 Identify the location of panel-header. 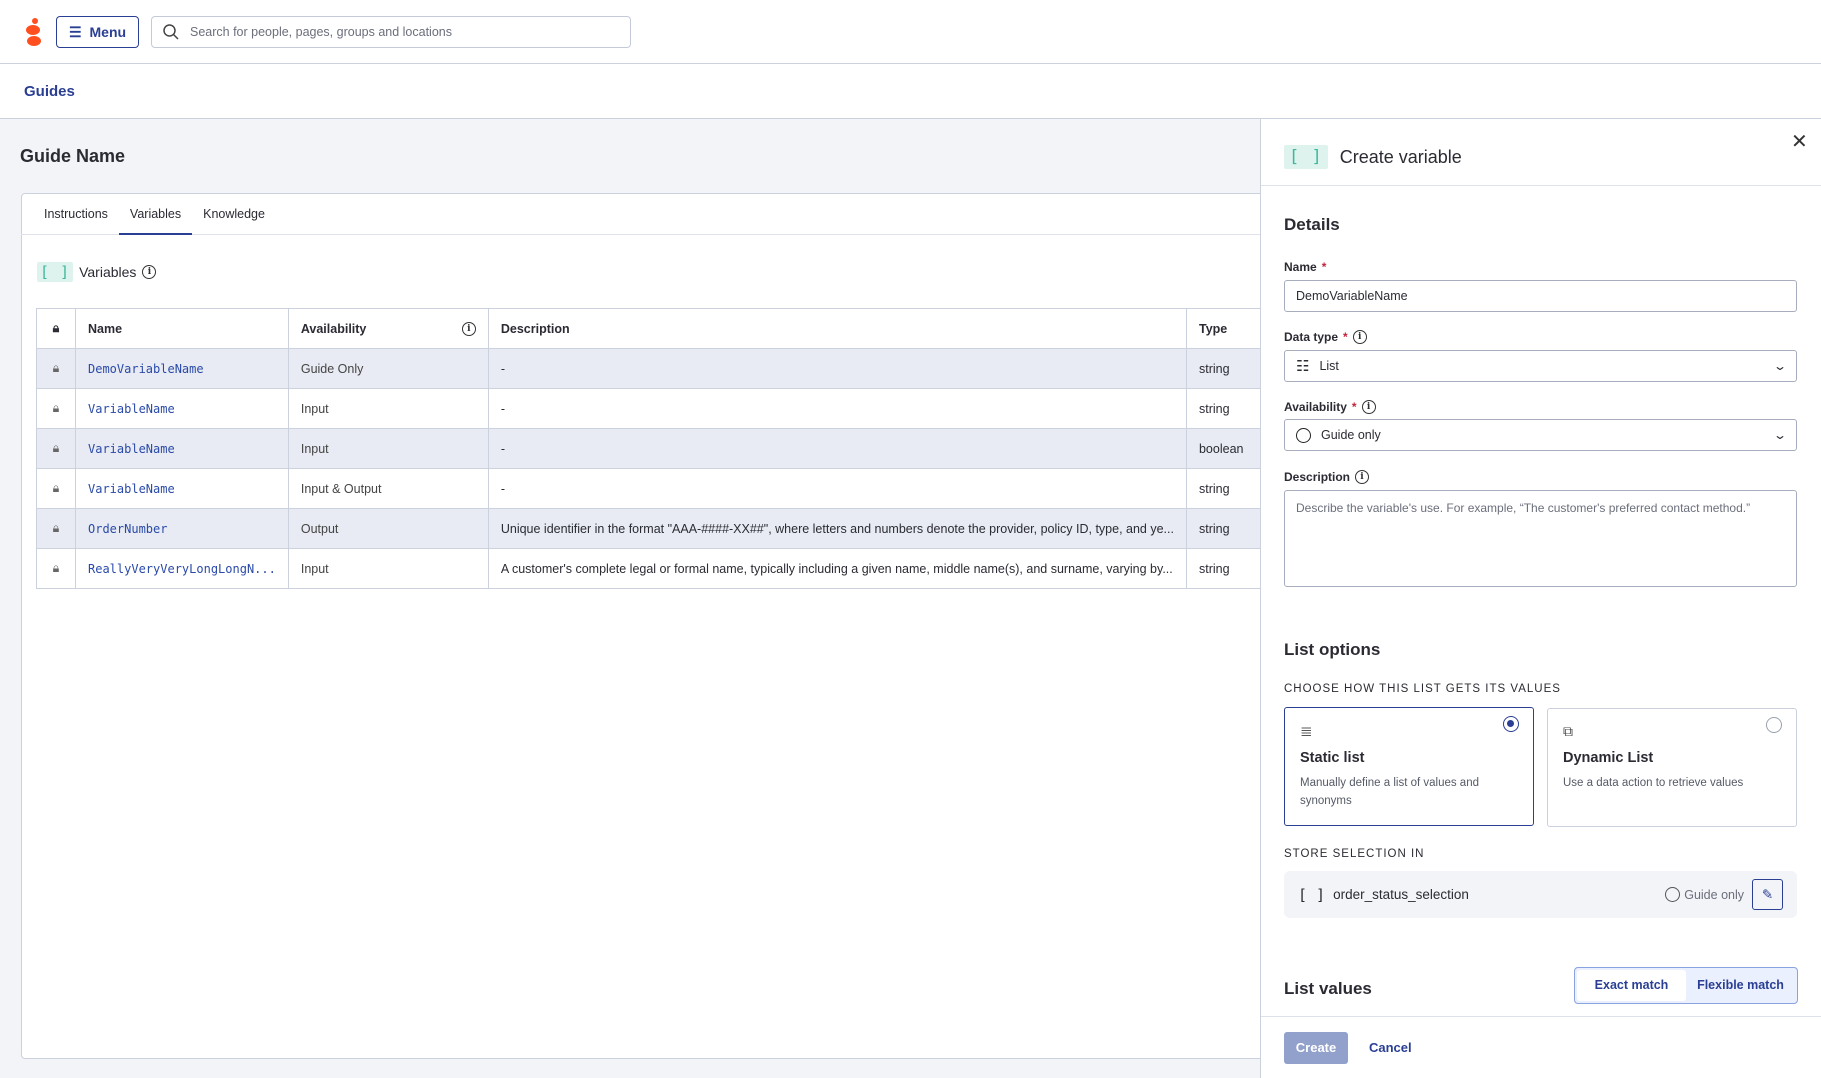
(1541, 152).